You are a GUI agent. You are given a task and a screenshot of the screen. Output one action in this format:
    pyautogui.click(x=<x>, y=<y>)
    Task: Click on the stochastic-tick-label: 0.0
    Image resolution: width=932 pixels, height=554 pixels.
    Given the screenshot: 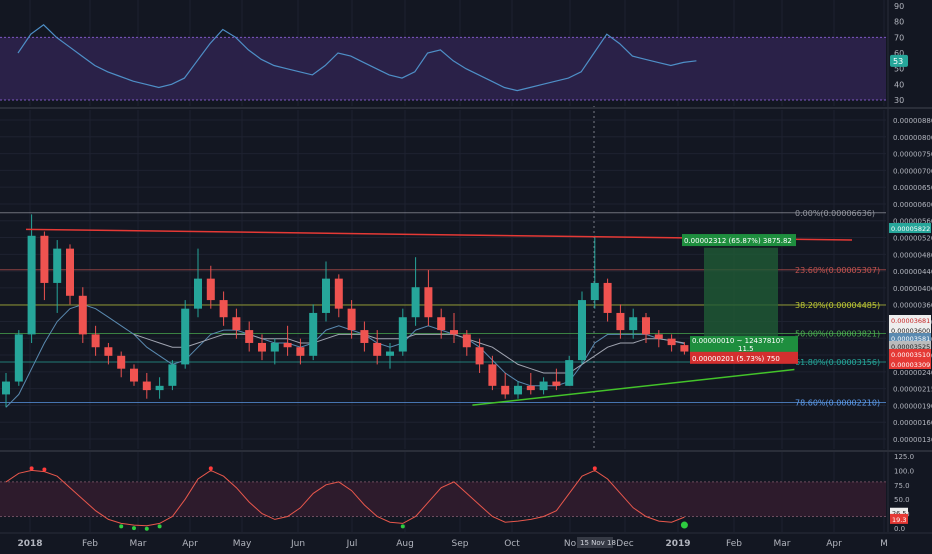 What is the action you would take?
    pyautogui.click(x=899, y=529)
    